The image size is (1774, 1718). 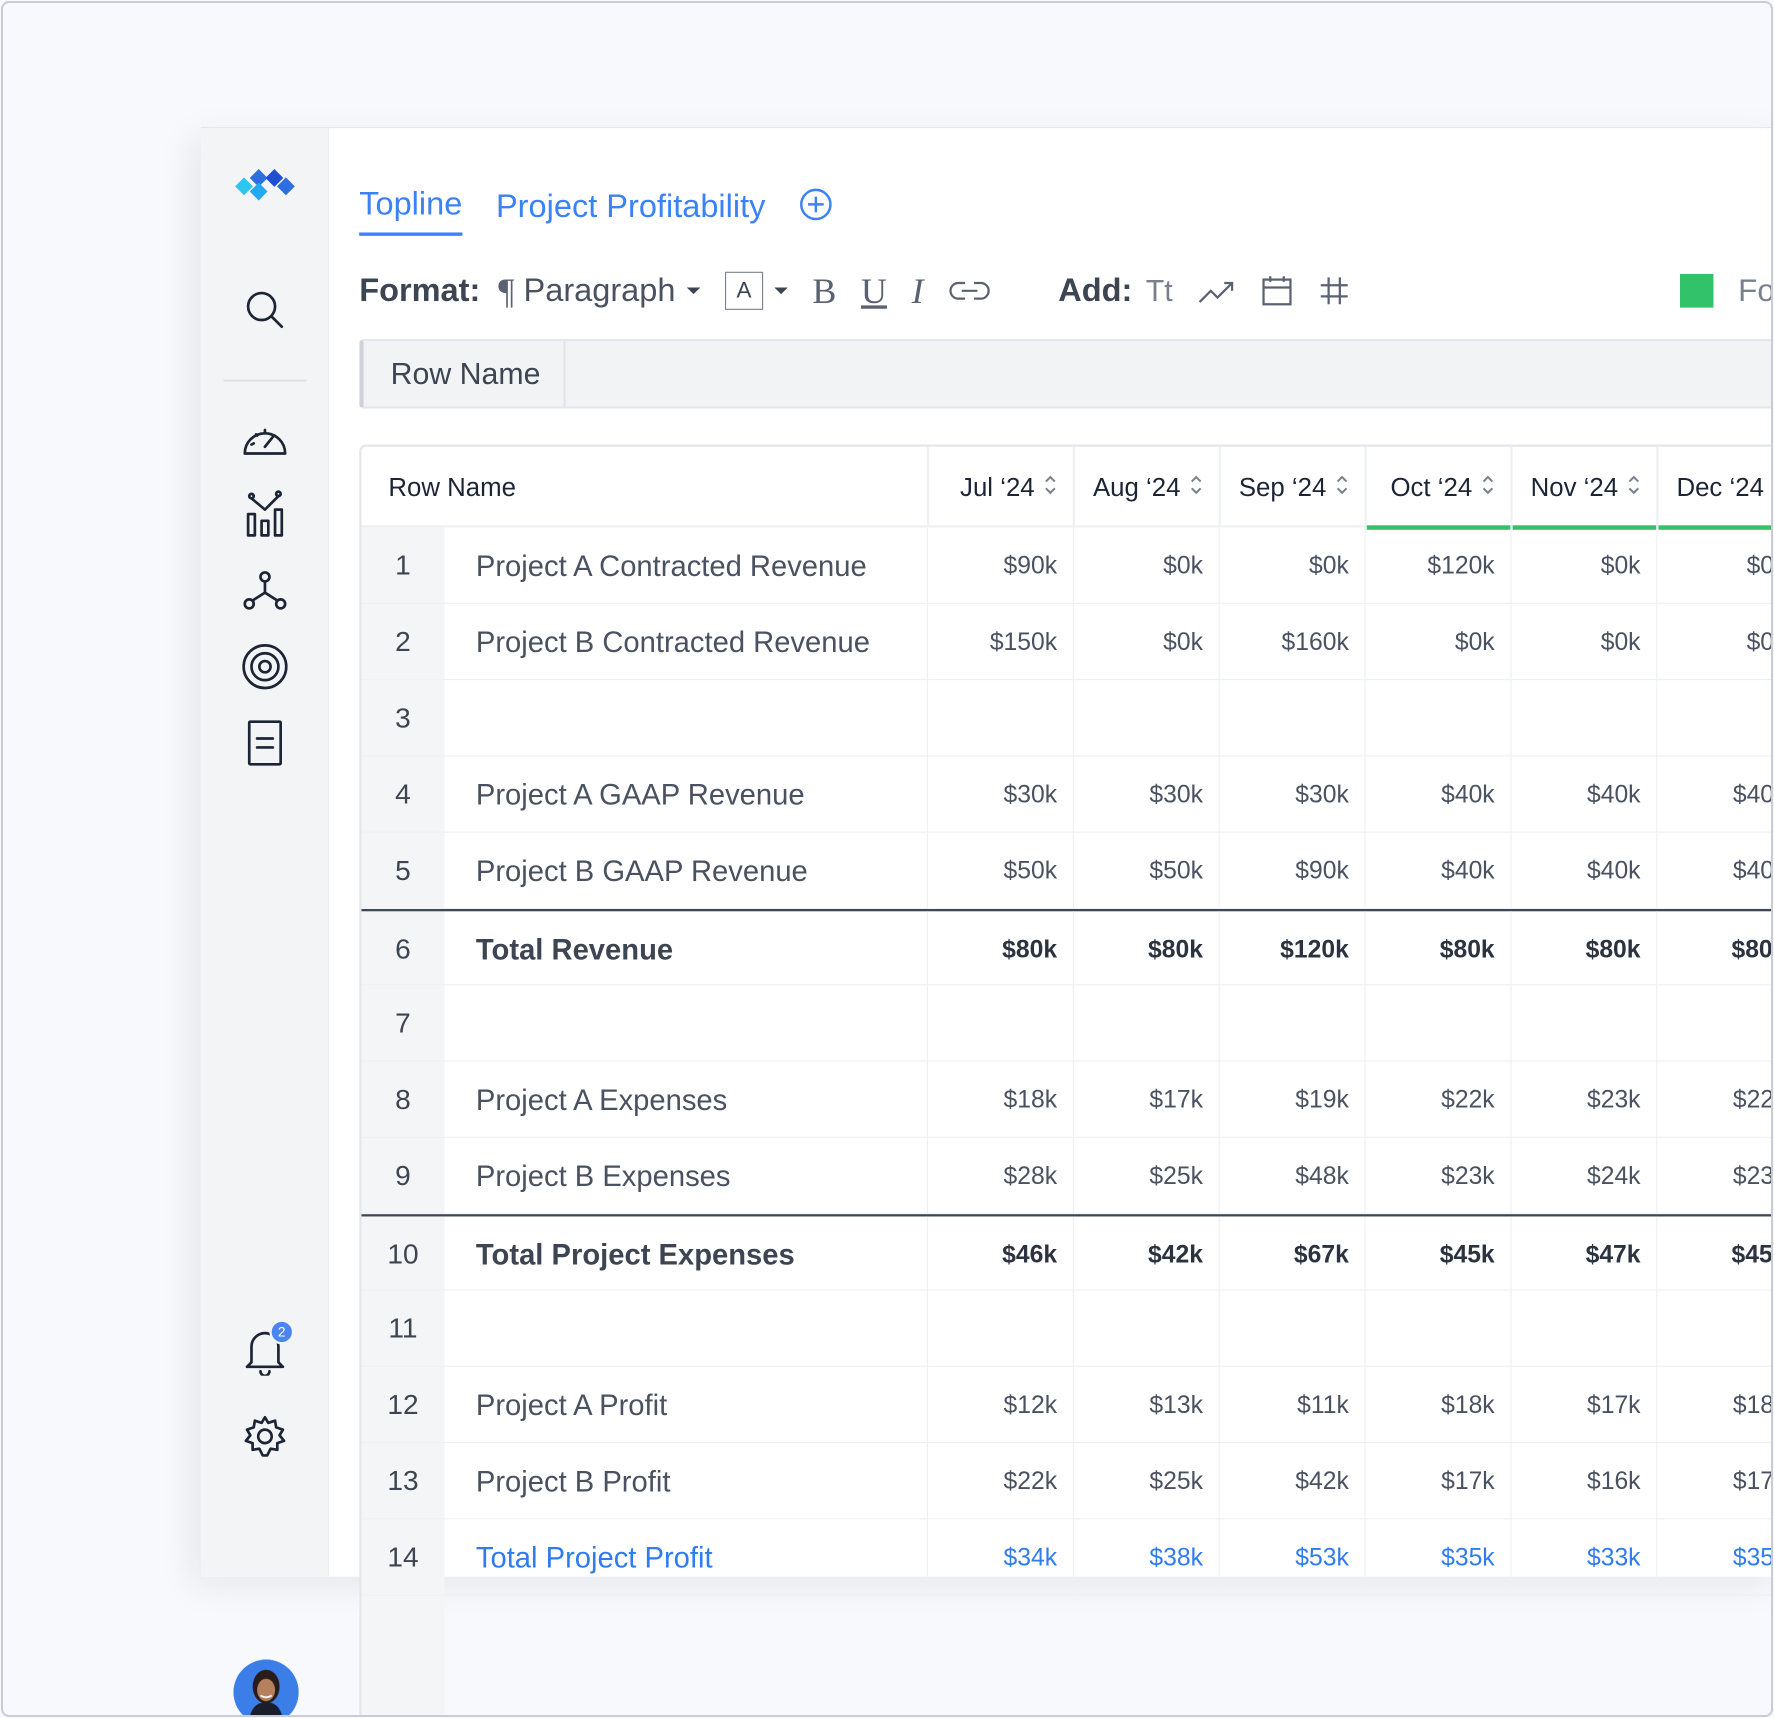 What do you see at coordinates (265, 666) in the screenshot?
I see `goals-target-icon` at bounding box center [265, 666].